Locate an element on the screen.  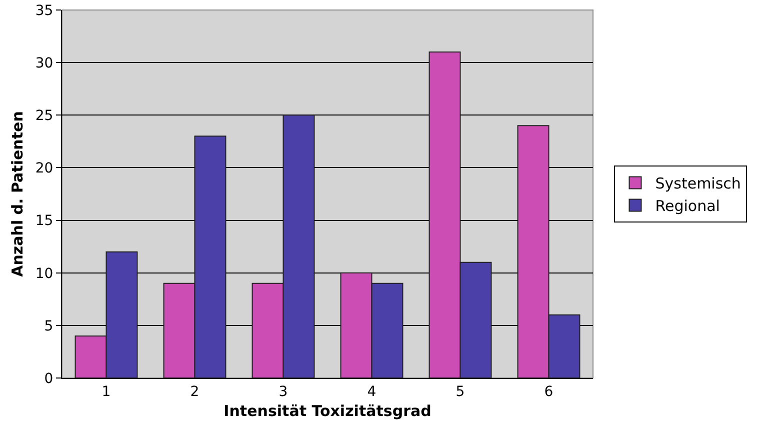
y-axis-title: Anzahl d. Patienten is located at coordinates (17, 194).